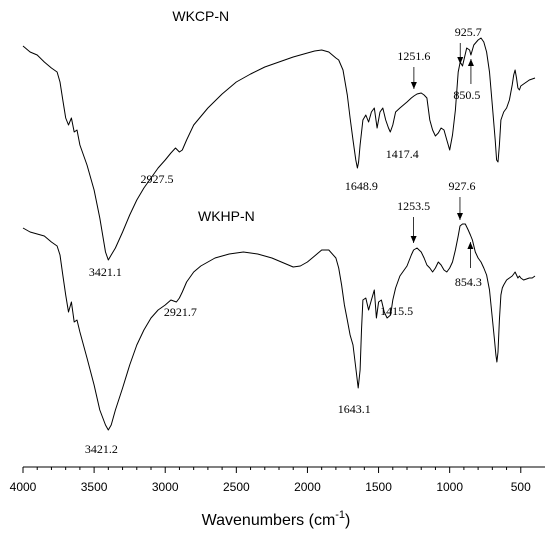  What do you see at coordinates (466, 95) in the screenshot?
I see `peak-label: 850.5` at bounding box center [466, 95].